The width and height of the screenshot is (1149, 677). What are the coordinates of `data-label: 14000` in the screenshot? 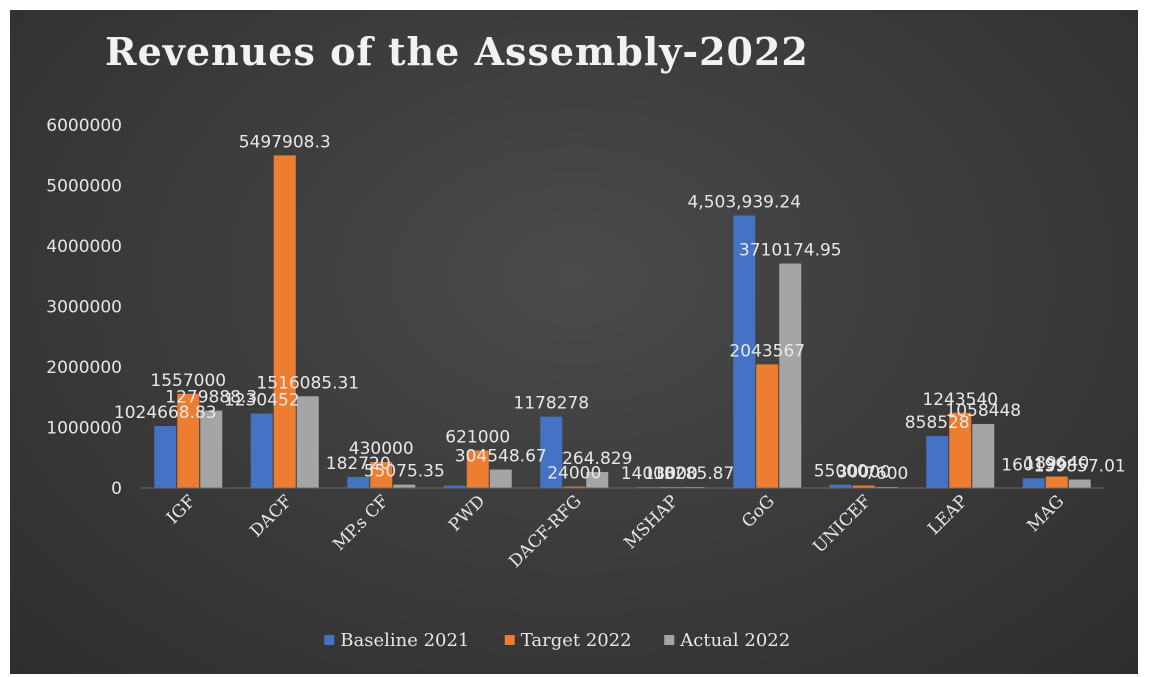 It's located at (648, 474).